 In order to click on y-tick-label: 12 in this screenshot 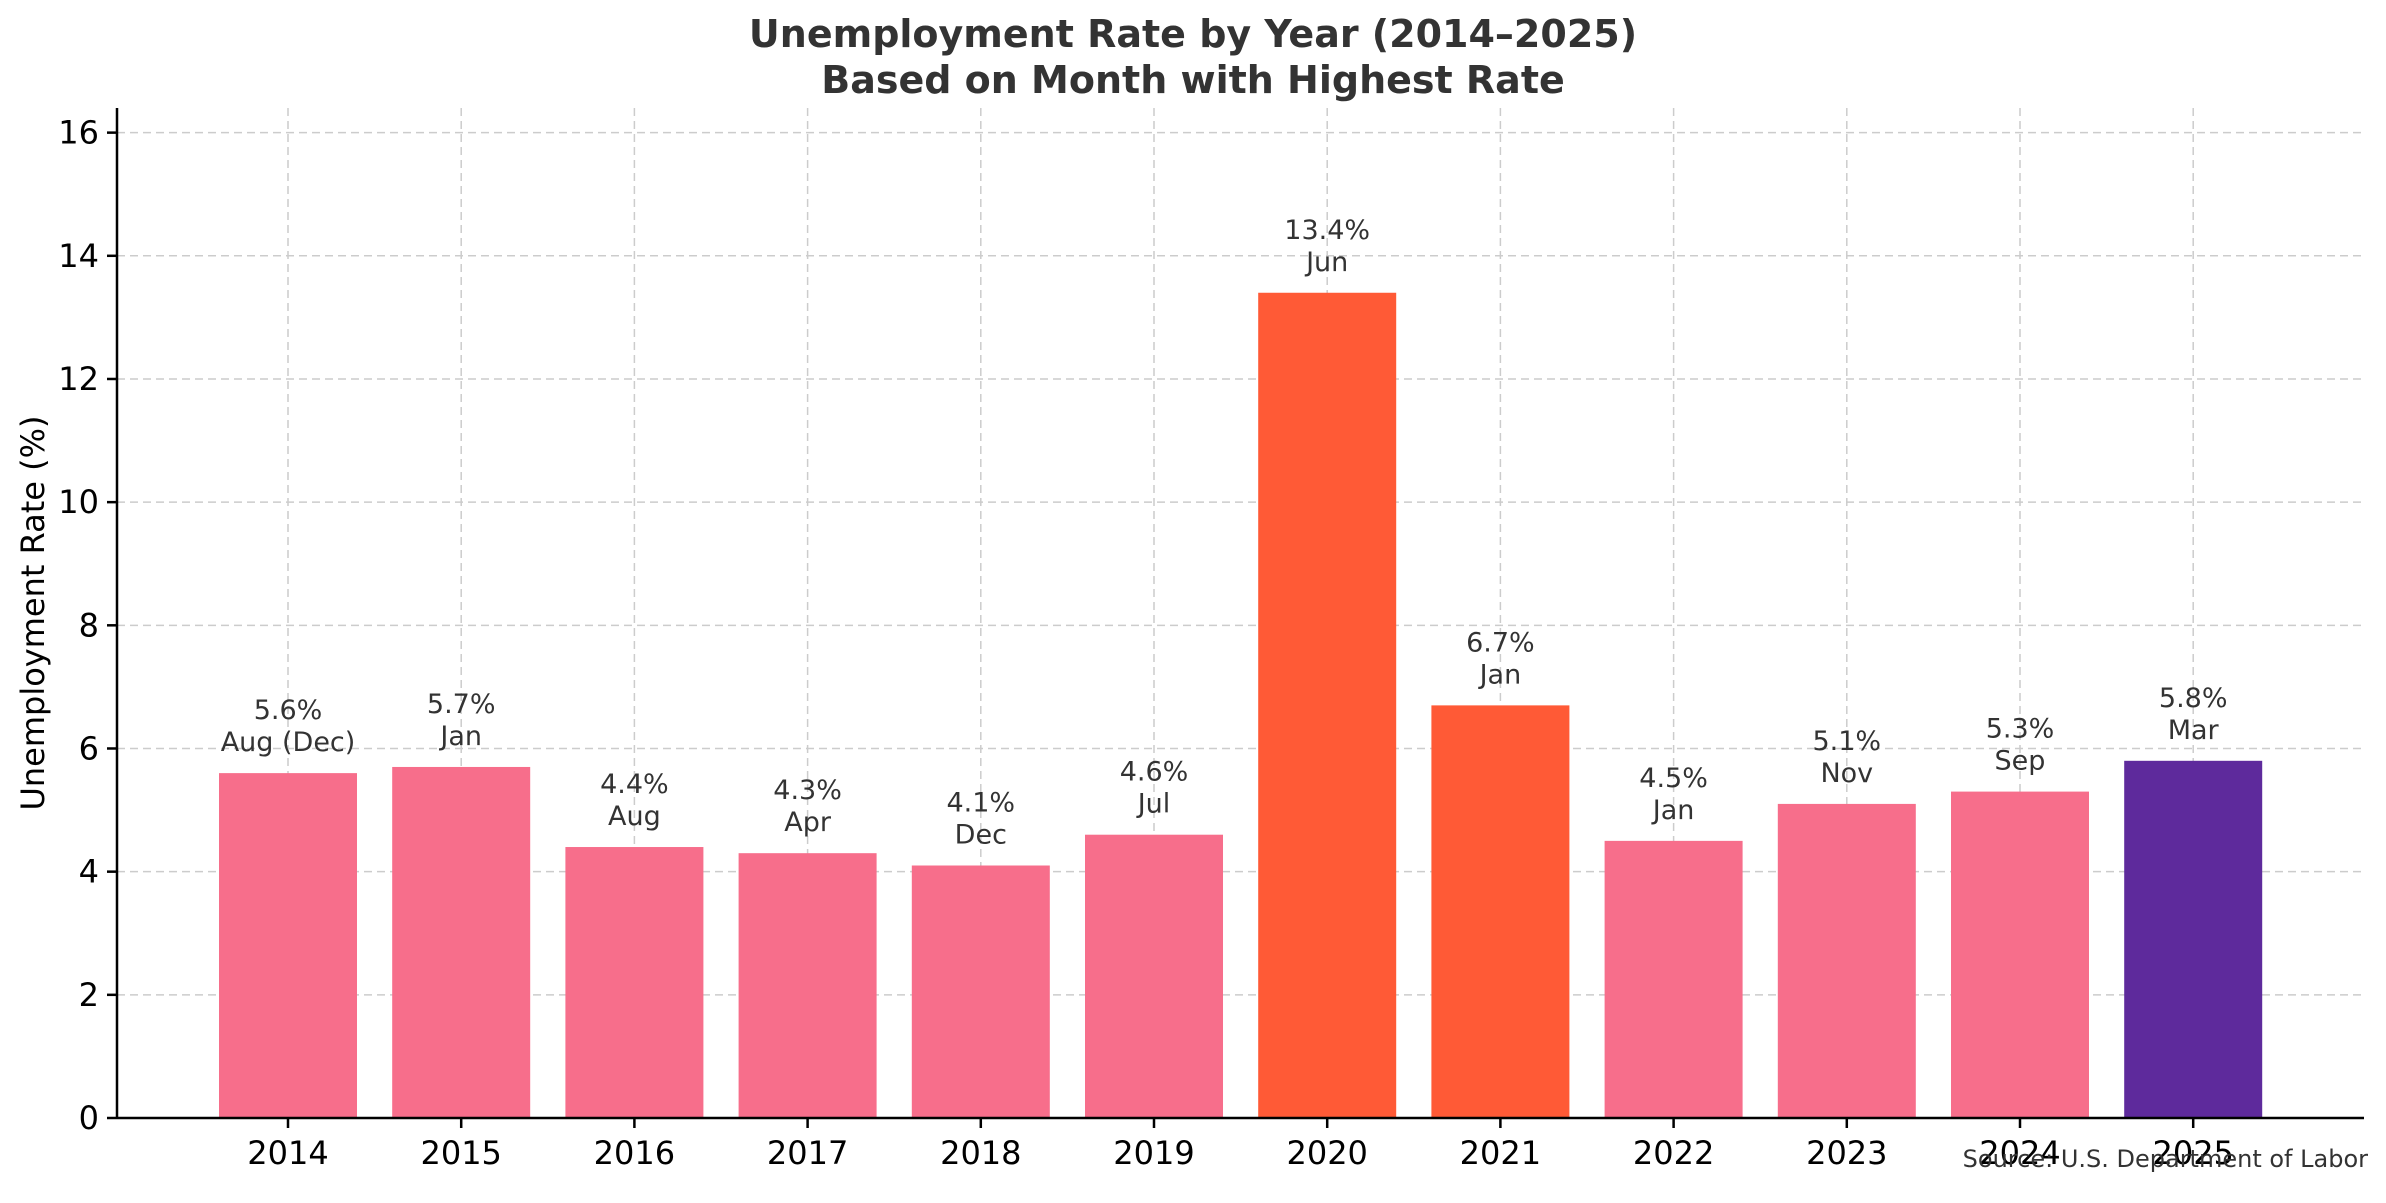, I will do `click(78, 379)`.